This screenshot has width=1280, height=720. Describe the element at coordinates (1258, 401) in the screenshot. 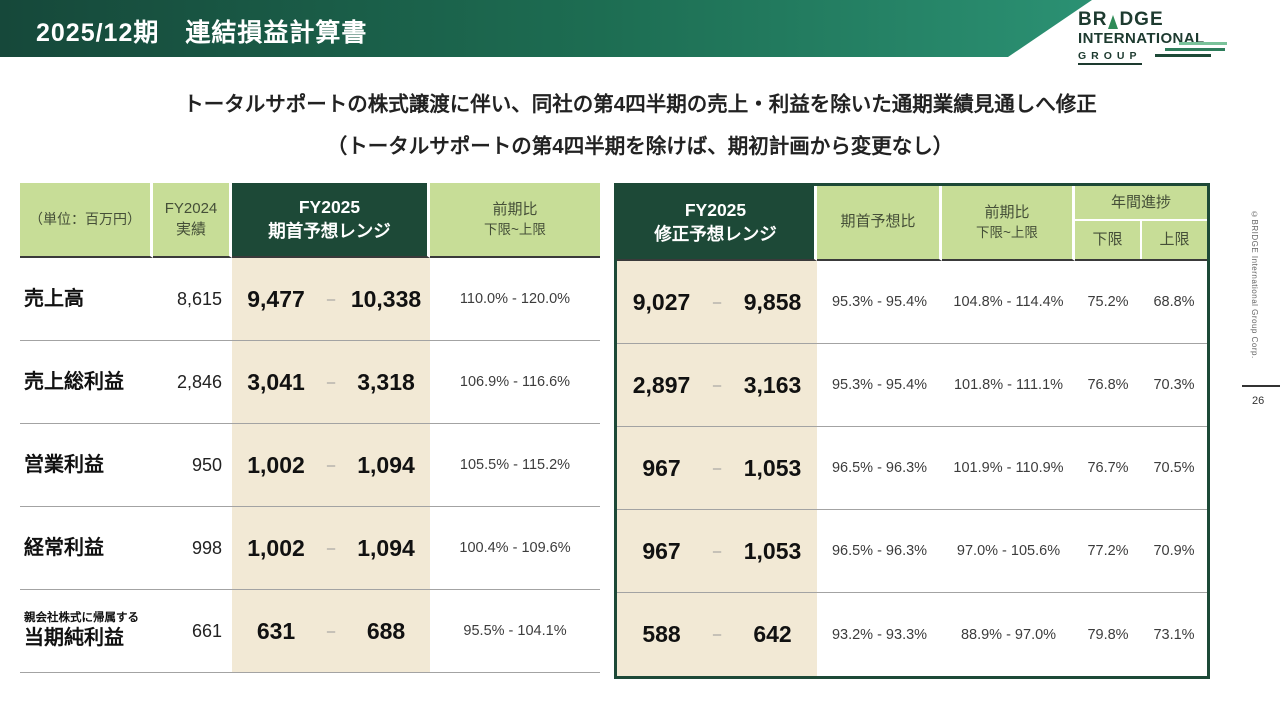

I see `page-number: 26` at that location.